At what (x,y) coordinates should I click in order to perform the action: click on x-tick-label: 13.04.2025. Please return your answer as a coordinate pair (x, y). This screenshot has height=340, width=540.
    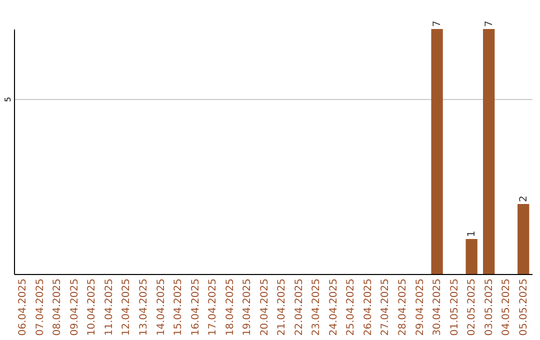
    Looking at the image, I should click on (144, 307).